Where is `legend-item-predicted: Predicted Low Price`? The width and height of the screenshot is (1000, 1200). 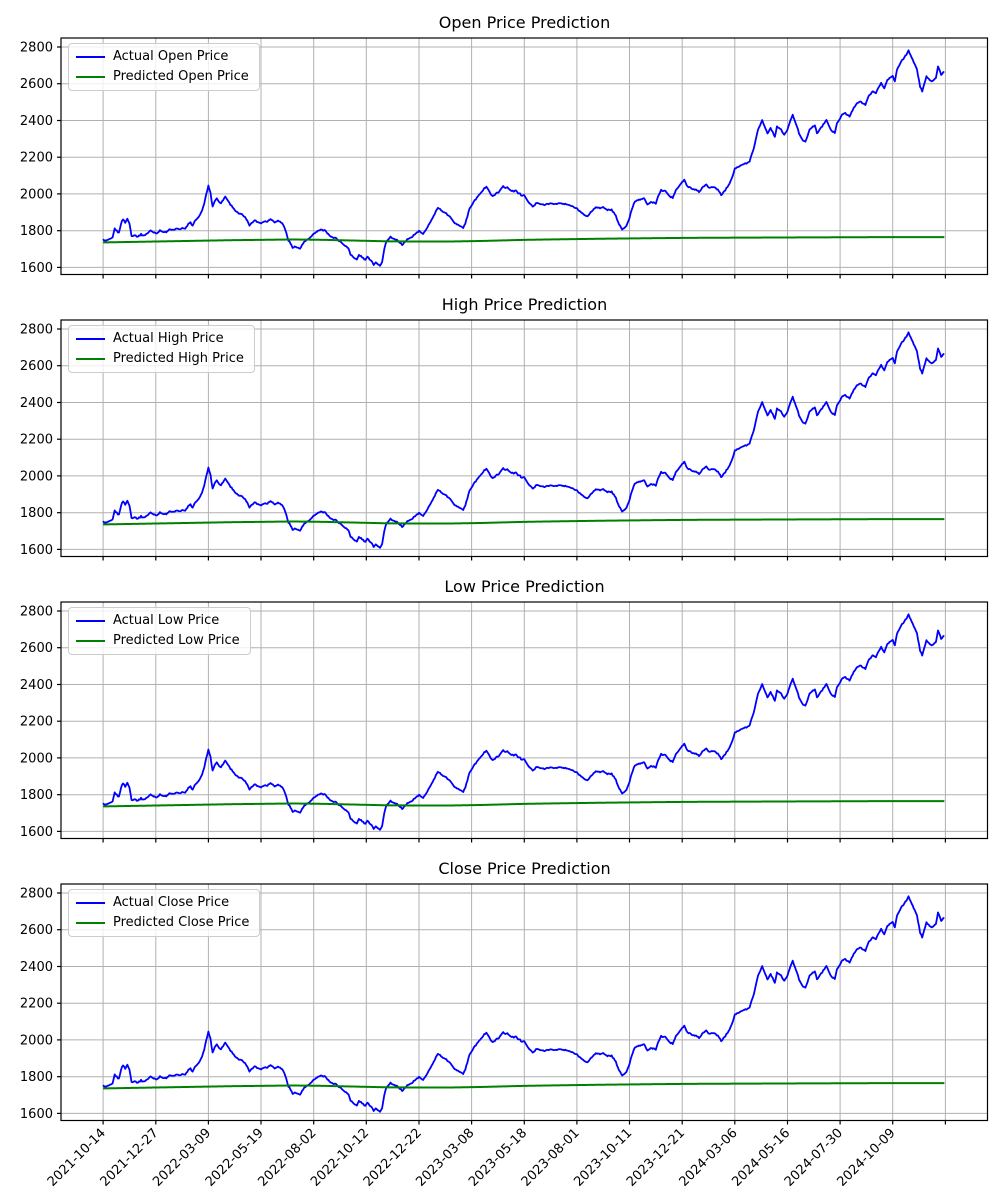
legend-item-predicted: Predicted Low Price is located at coordinates (158, 641).